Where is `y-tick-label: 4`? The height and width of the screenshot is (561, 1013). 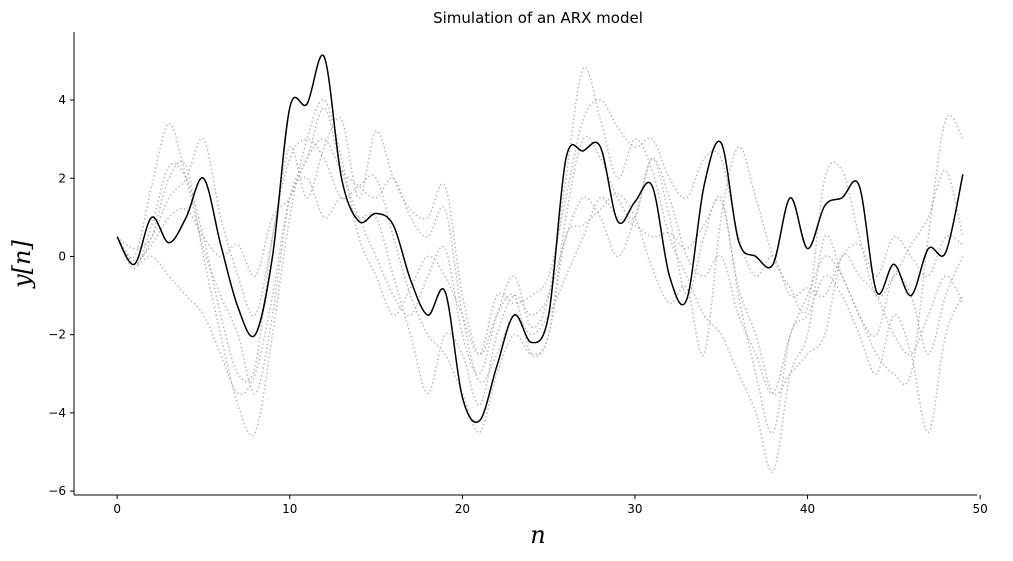 y-tick-label: 4 is located at coordinates (62, 100).